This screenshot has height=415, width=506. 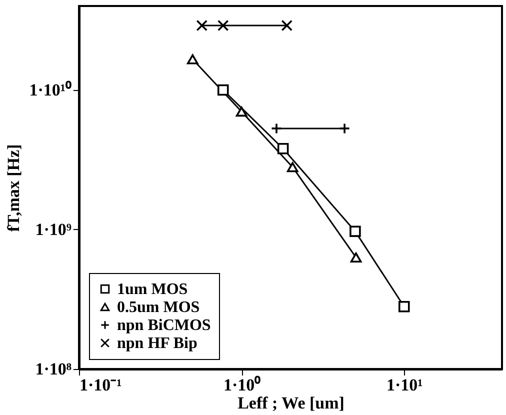 I want to click on x-tick-label: 1·10⁰, so click(x=242, y=385).